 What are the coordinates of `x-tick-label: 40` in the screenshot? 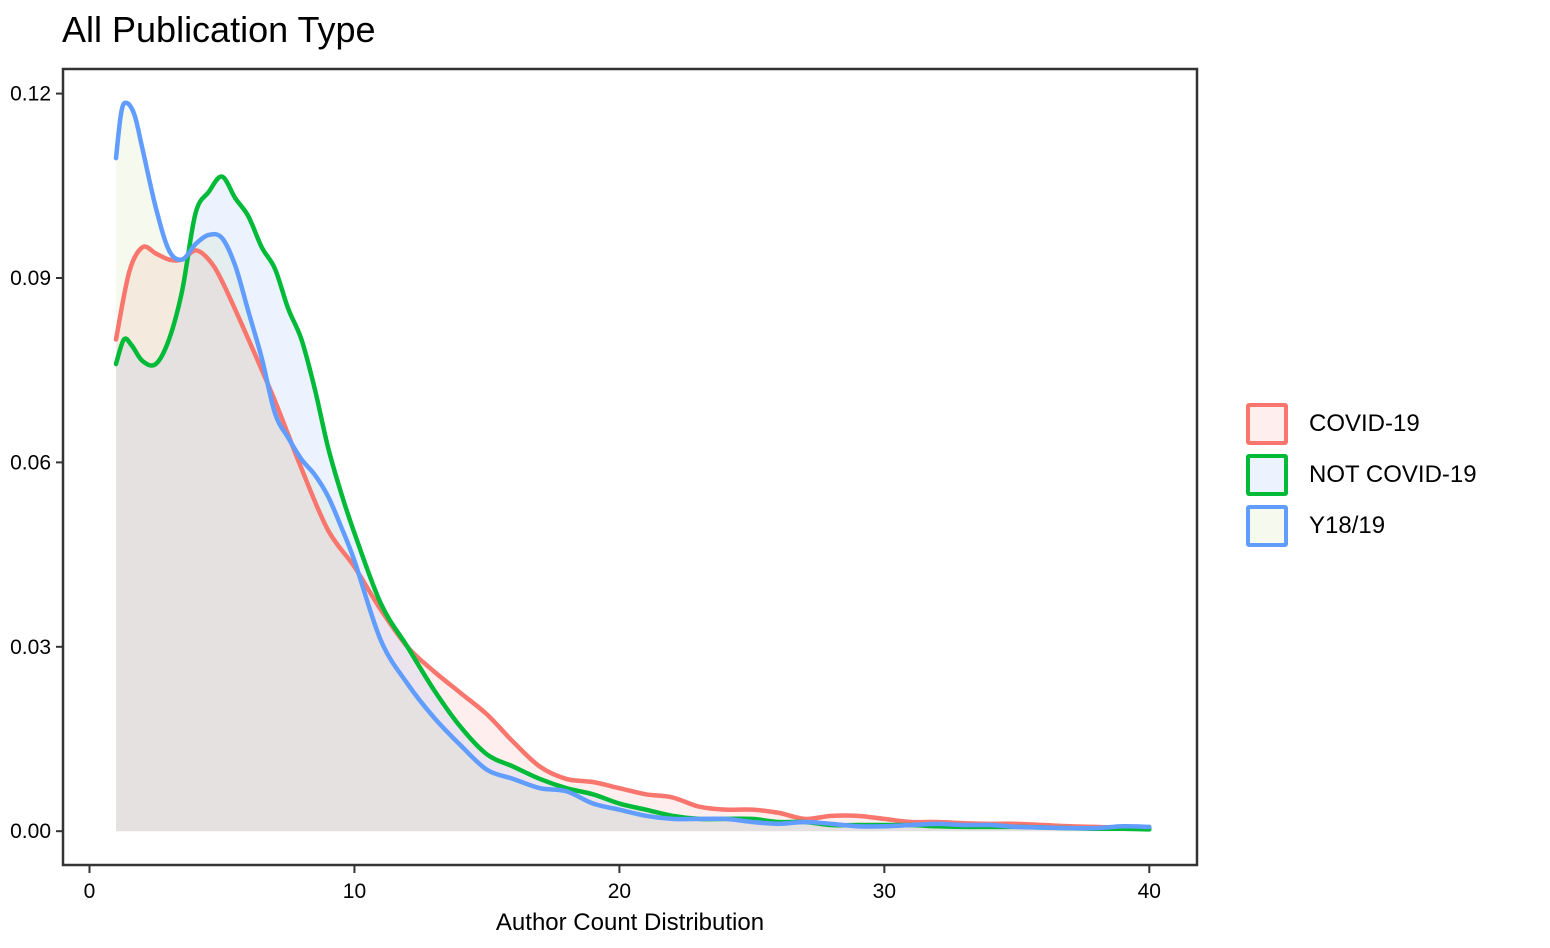 It's located at (1149, 891).